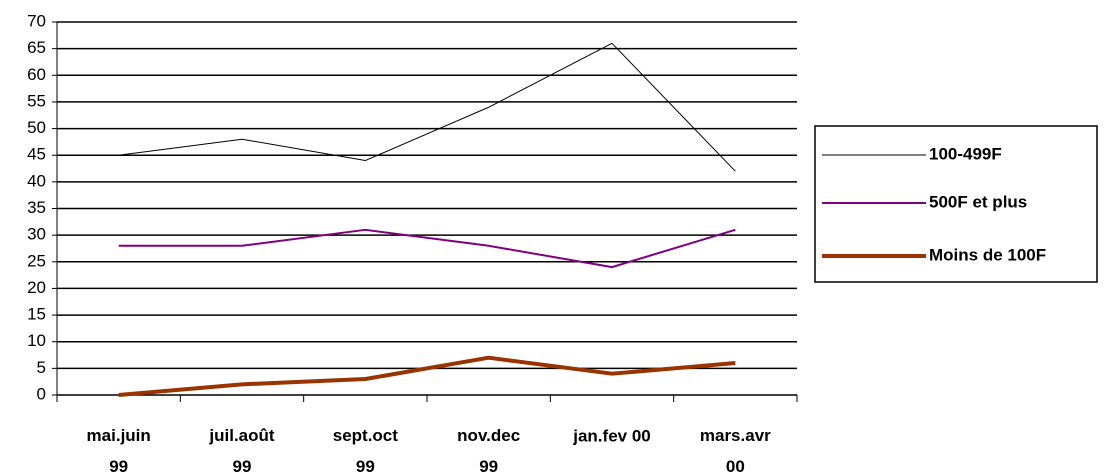 The width and height of the screenshot is (1107, 476). What do you see at coordinates (36, 260) in the screenshot?
I see `y-tick-label: 25` at bounding box center [36, 260].